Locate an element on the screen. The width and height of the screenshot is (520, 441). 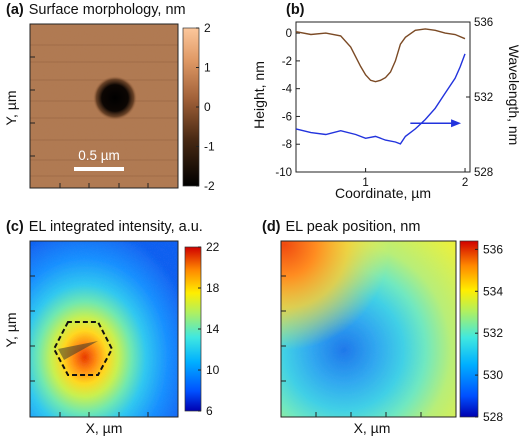
colorbar-a-tick-label: -1 is located at coordinates (209, 147).